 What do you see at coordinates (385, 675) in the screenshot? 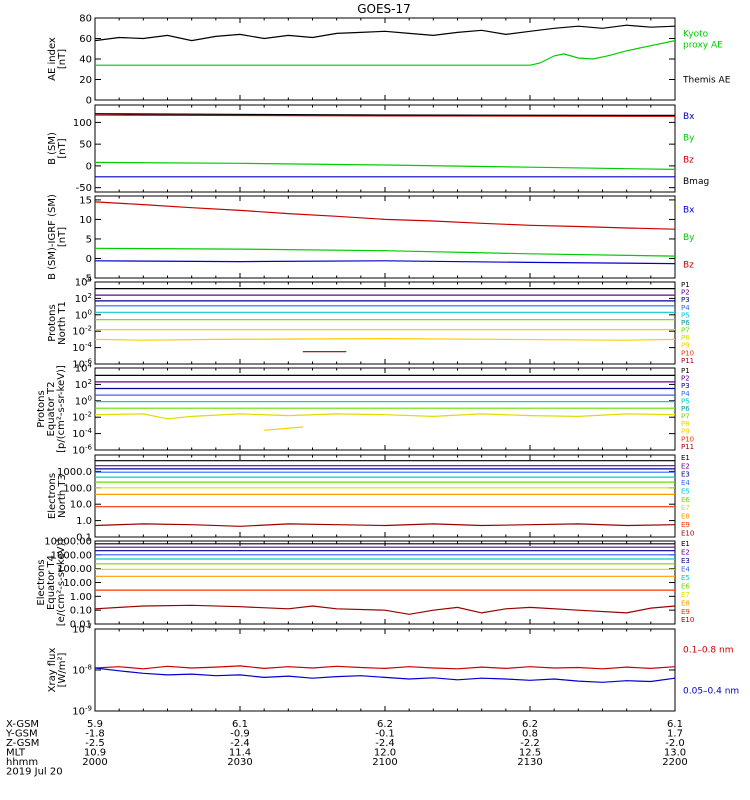
I see `series-line-0-05-0-4-nm` at bounding box center [385, 675].